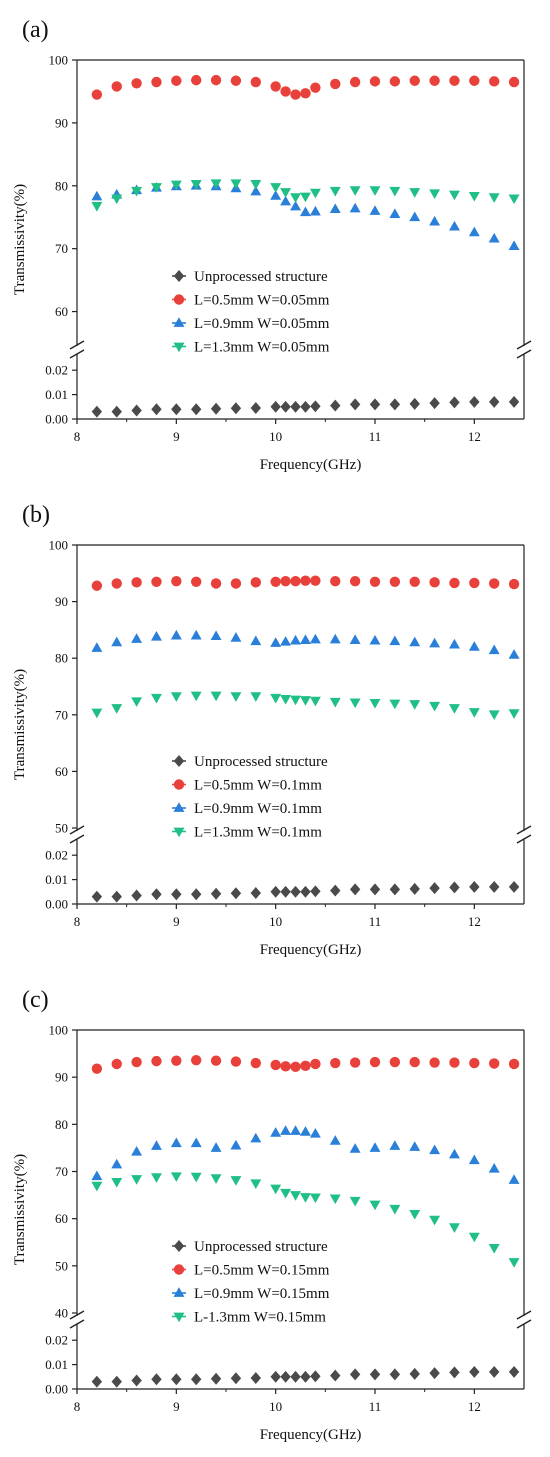  Describe the element at coordinates (59, 545) in the screenshot. I see `y-tick-label: 100` at that location.